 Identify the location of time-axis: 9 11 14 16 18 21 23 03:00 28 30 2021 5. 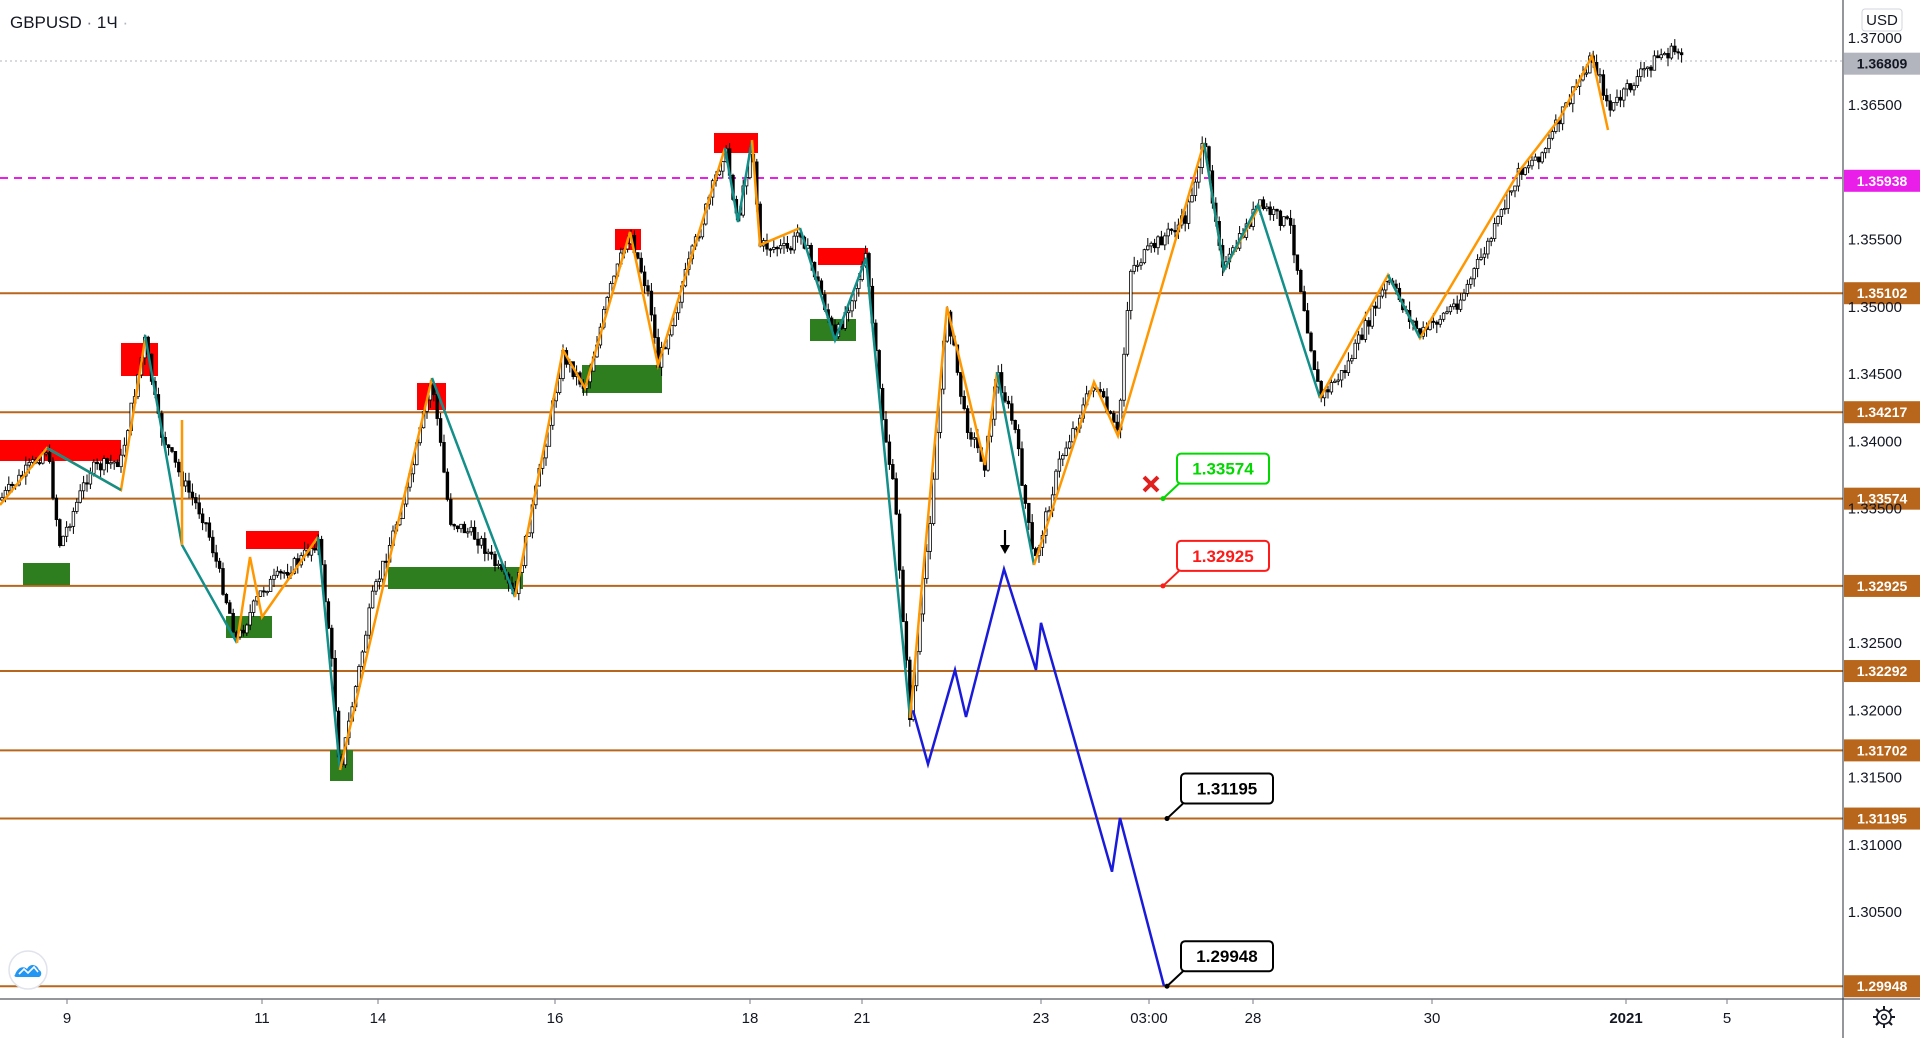
(897, 1013).